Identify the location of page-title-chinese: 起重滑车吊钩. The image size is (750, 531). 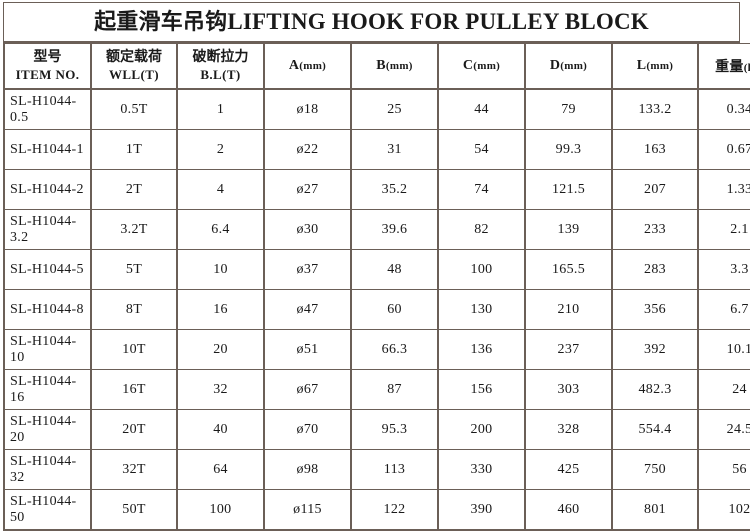
(161, 22).